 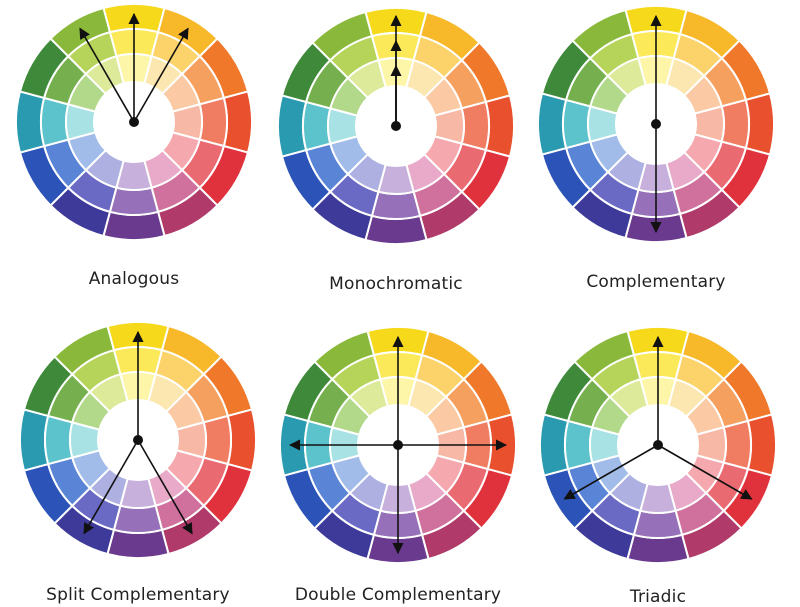 What do you see at coordinates (658, 597) in the screenshot?
I see `label-triadic: Triadic` at bounding box center [658, 597].